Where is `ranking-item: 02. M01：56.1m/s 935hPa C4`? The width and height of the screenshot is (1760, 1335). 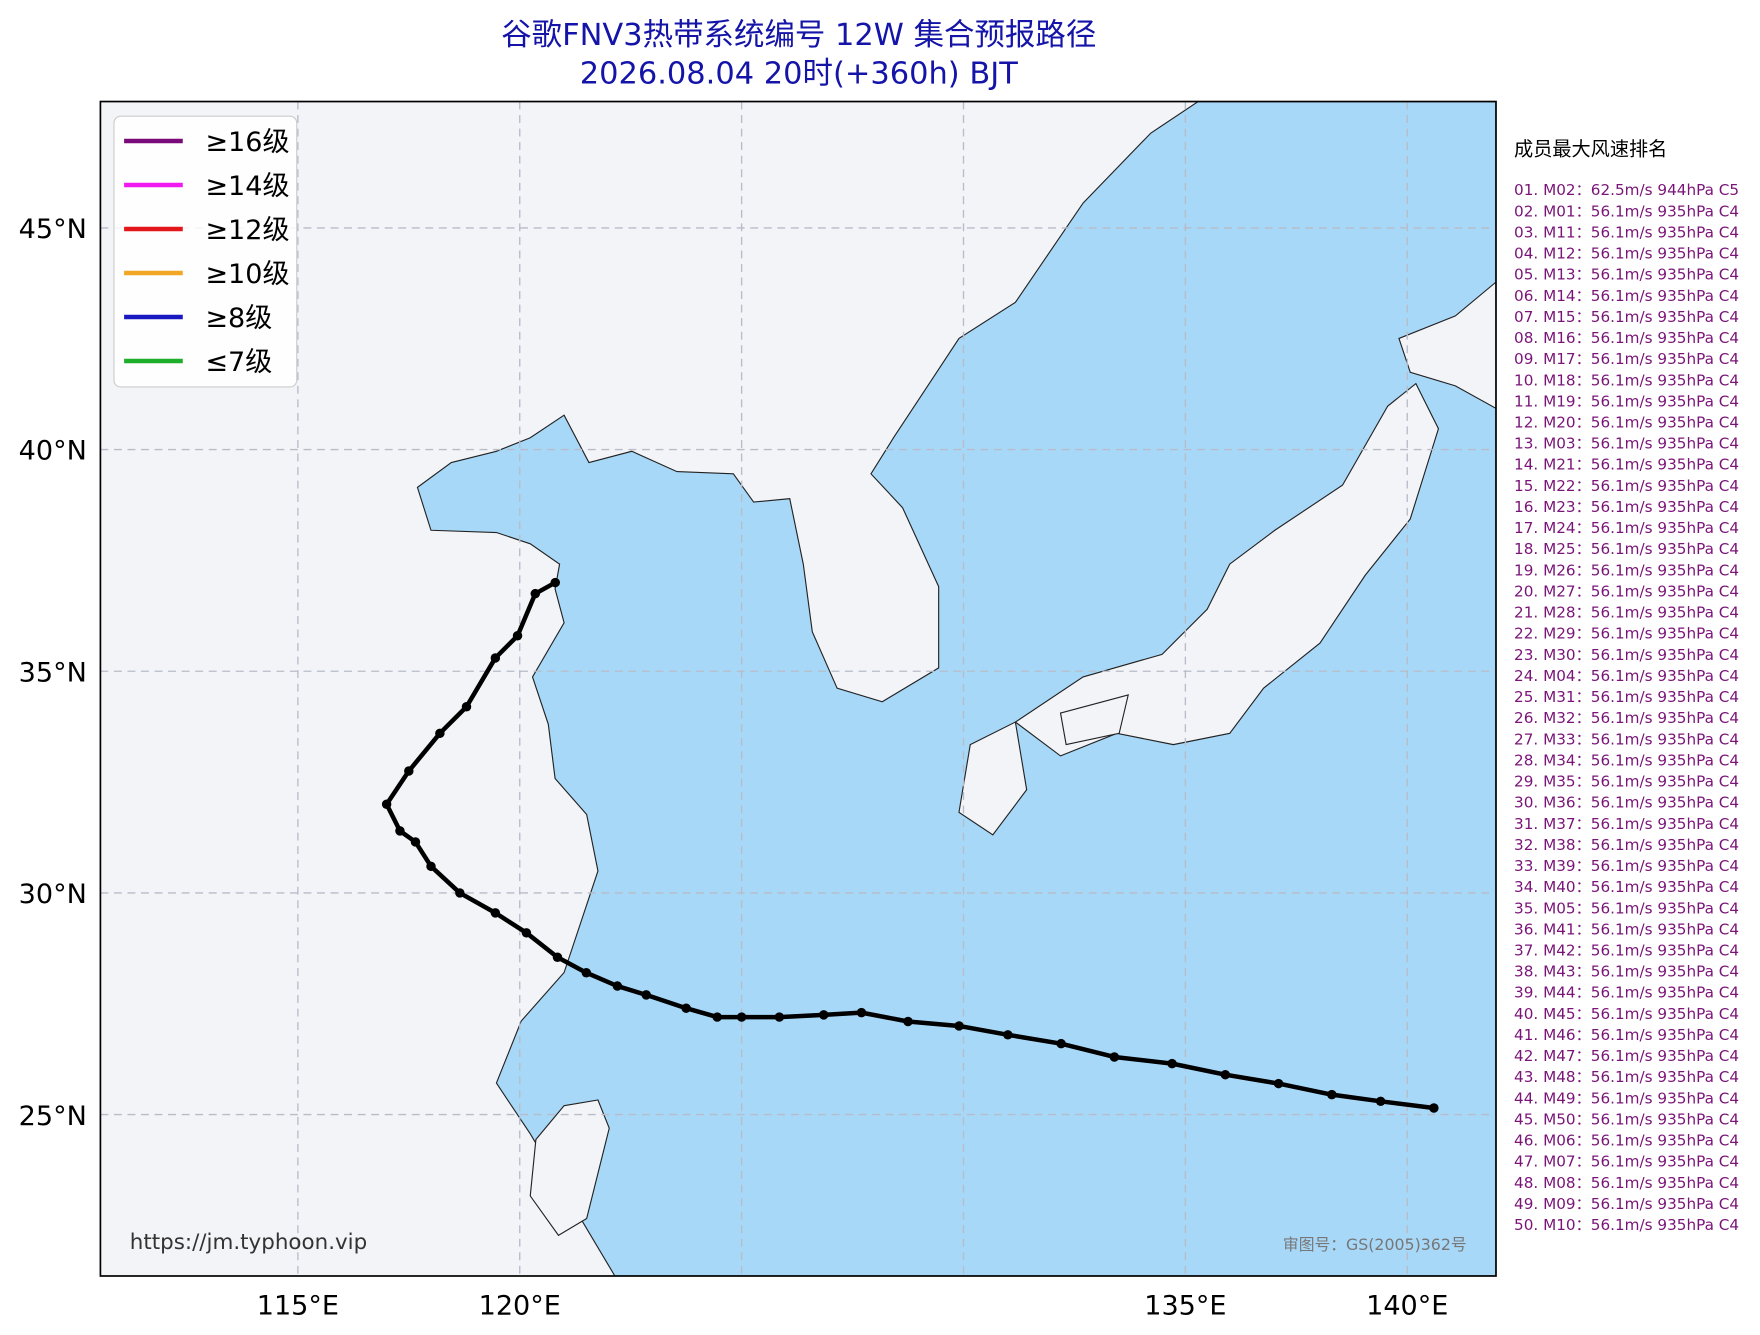
ranking-item: 02. M01：56.1m/s 935hPa C4 is located at coordinates (1626, 211).